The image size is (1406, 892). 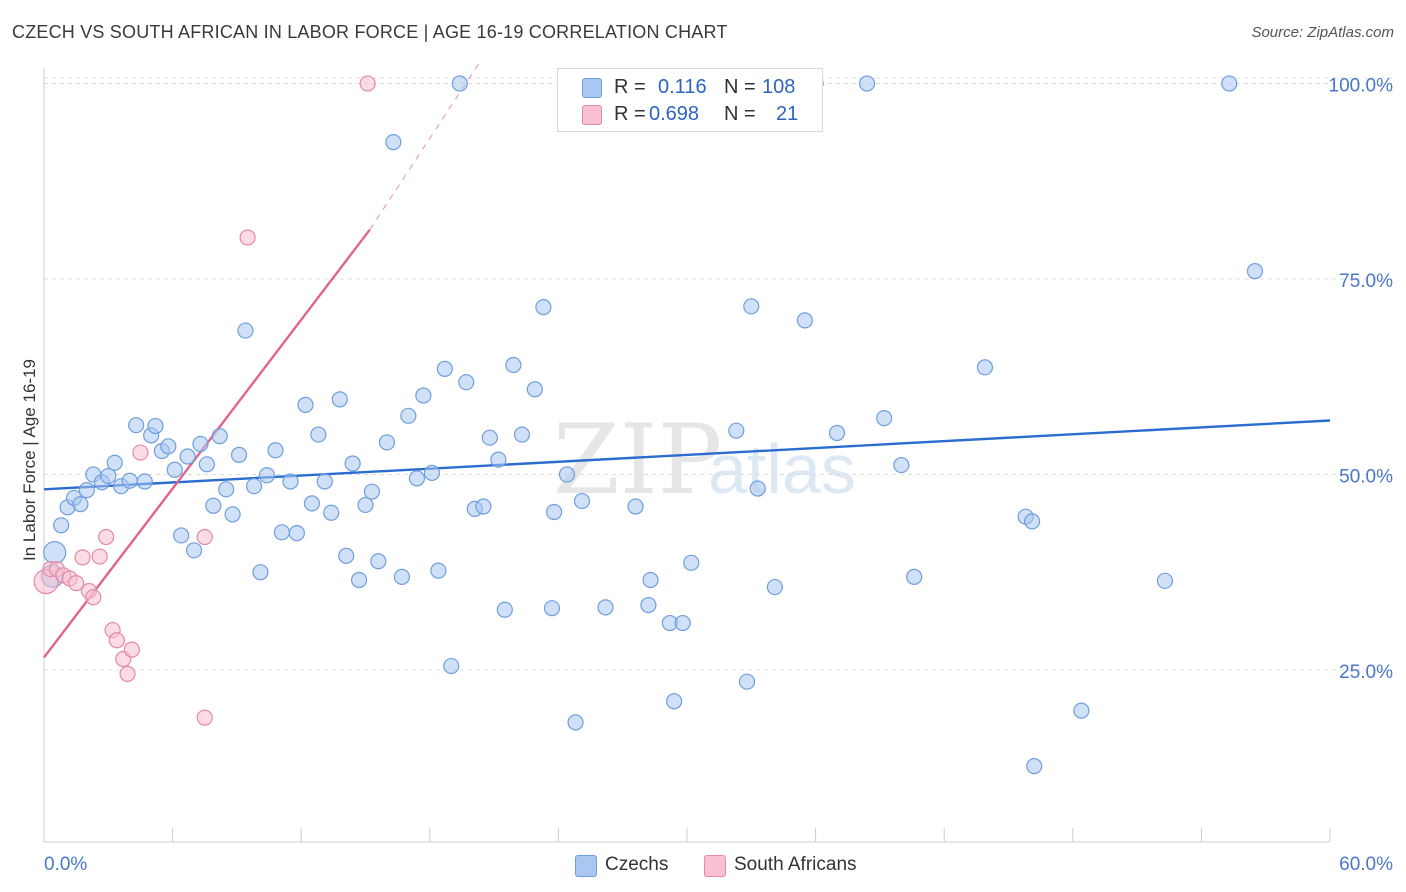 What do you see at coordinates (1366, 281) in the screenshot?
I see `y-tick-label-75: 75.0%` at bounding box center [1366, 281].